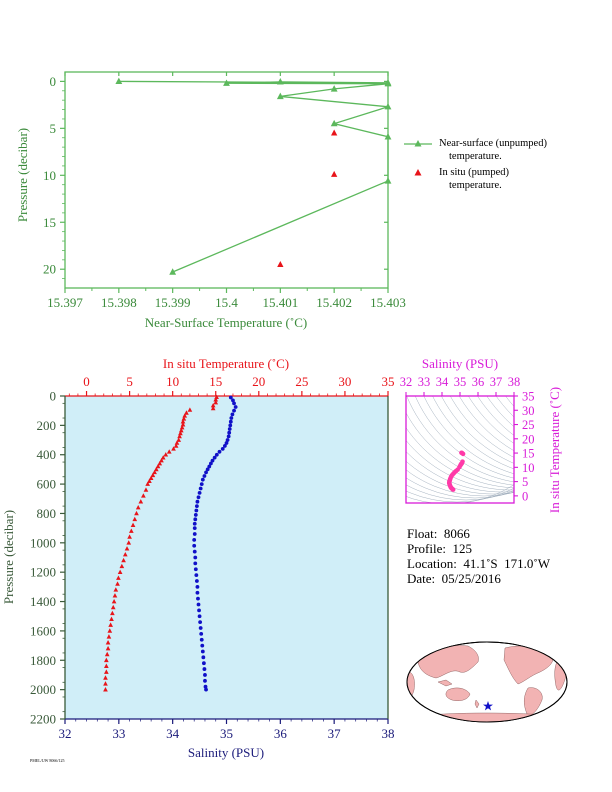 The image size is (612, 792). What do you see at coordinates (487, 682) in the screenshot?
I see `world-map` at bounding box center [487, 682].